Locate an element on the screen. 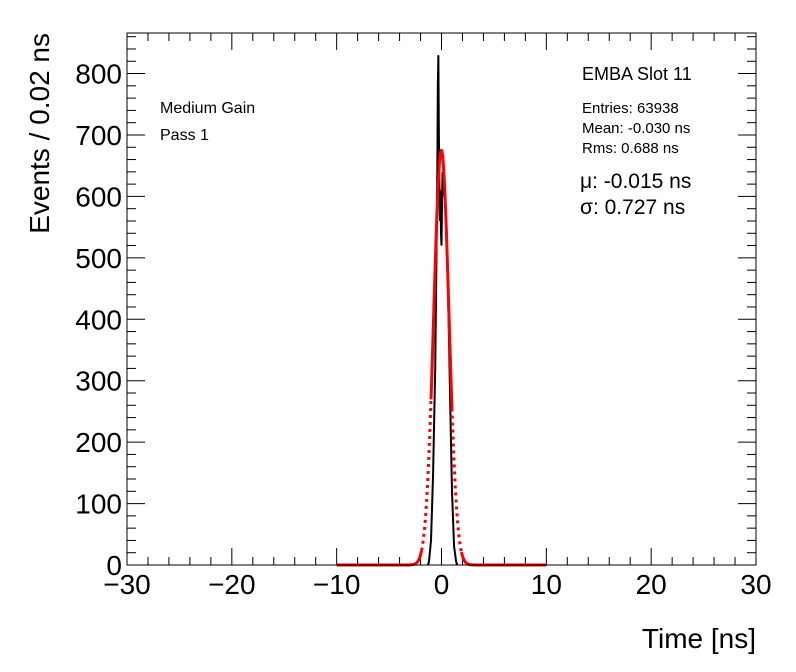 This screenshot has height=672, width=796. x-tick-label: −10 is located at coordinates (337, 584).